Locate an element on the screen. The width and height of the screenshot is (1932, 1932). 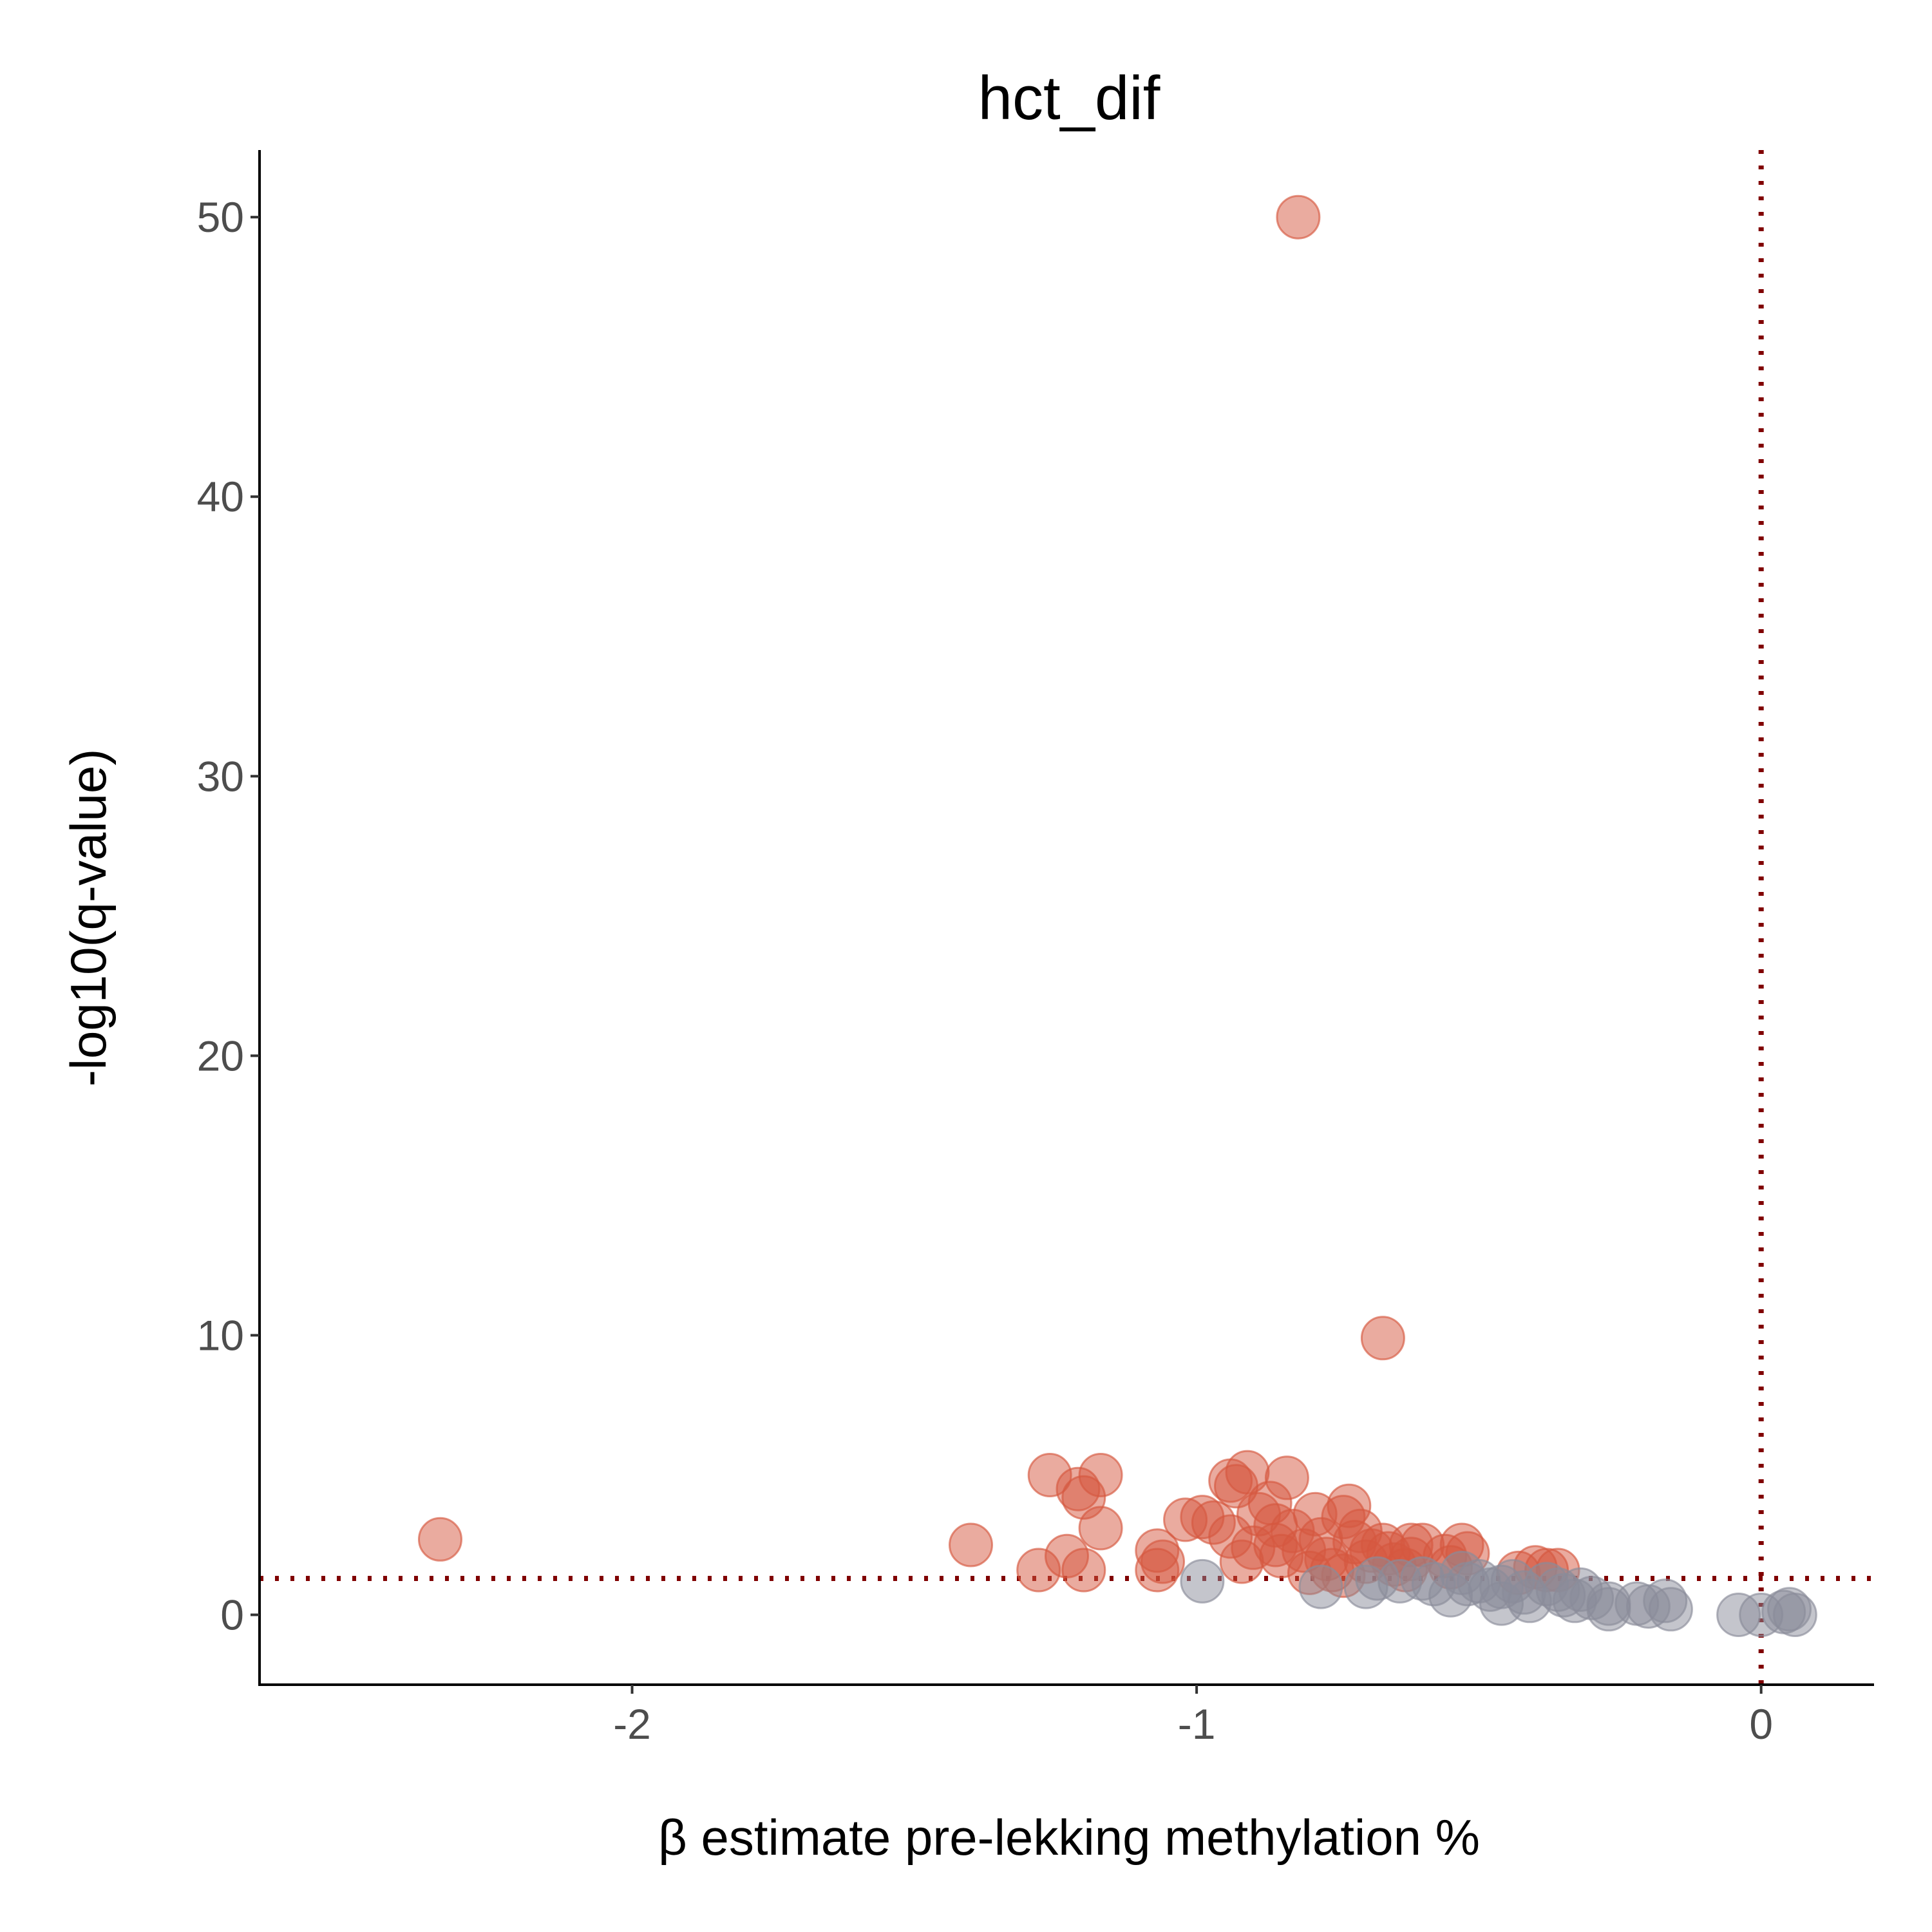
y-tick-label: 10 is located at coordinates (221, 1335).